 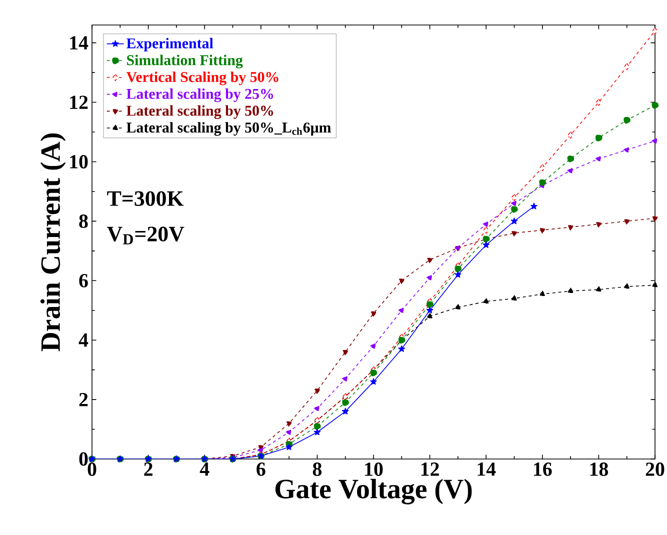 What do you see at coordinates (53, 243) in the screenshot?
I see `y-axis-title: Drain Current (A)` at bounding box center [53, 243].